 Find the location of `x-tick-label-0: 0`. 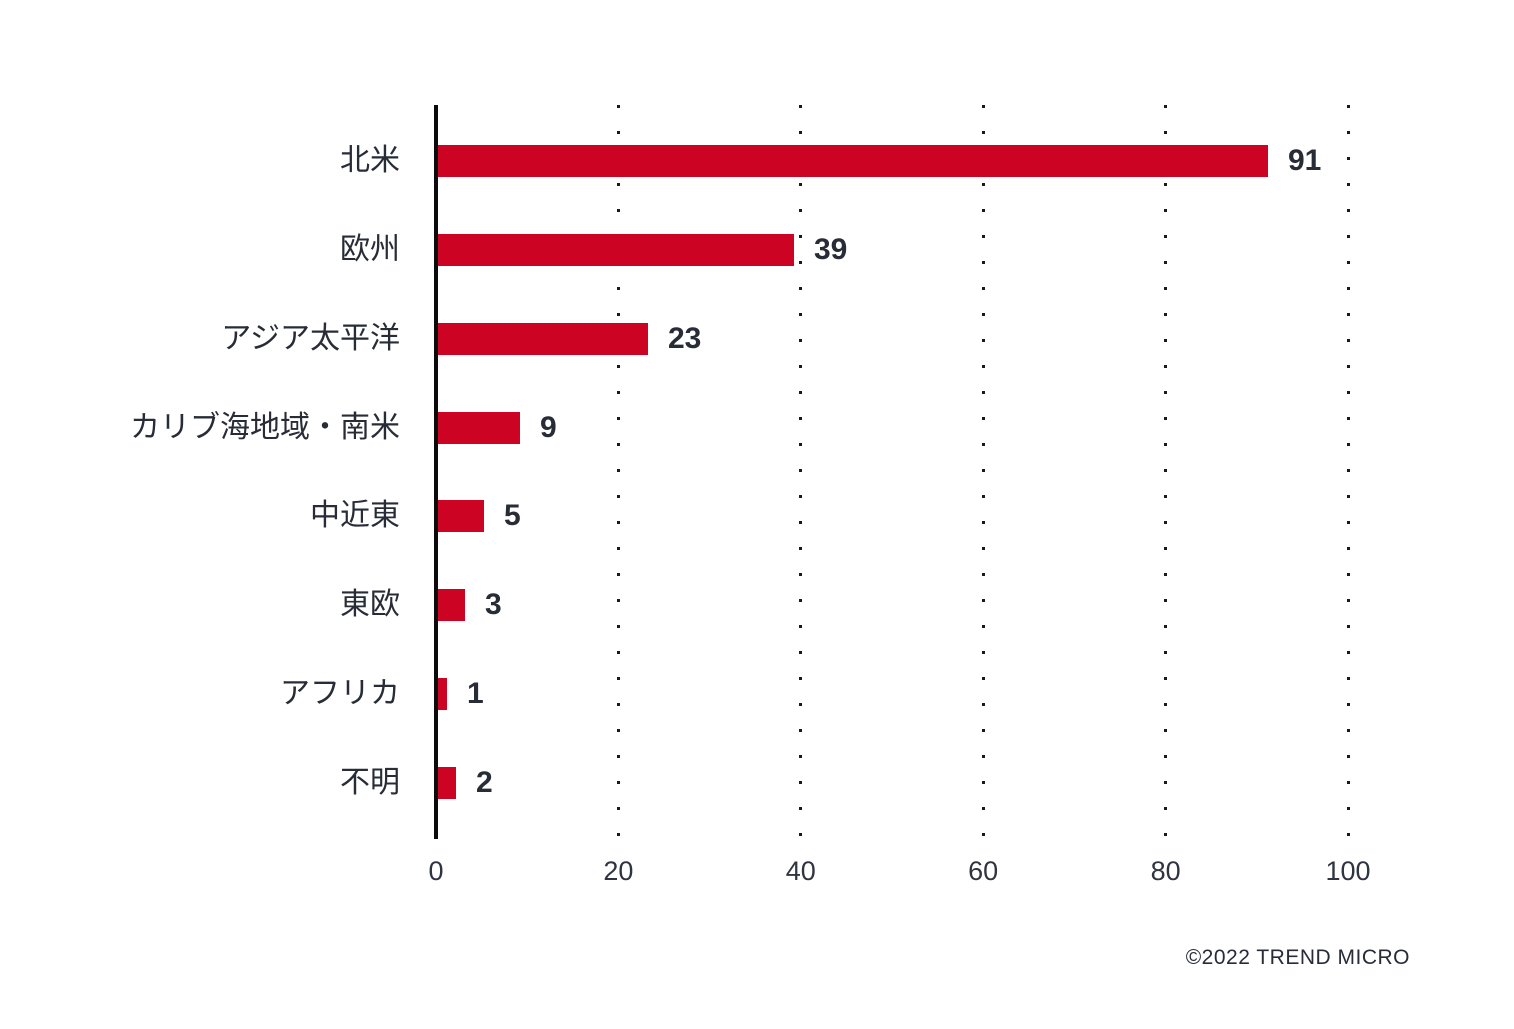

x-tick-label-0: 0 is located at coordinates (436, 871).